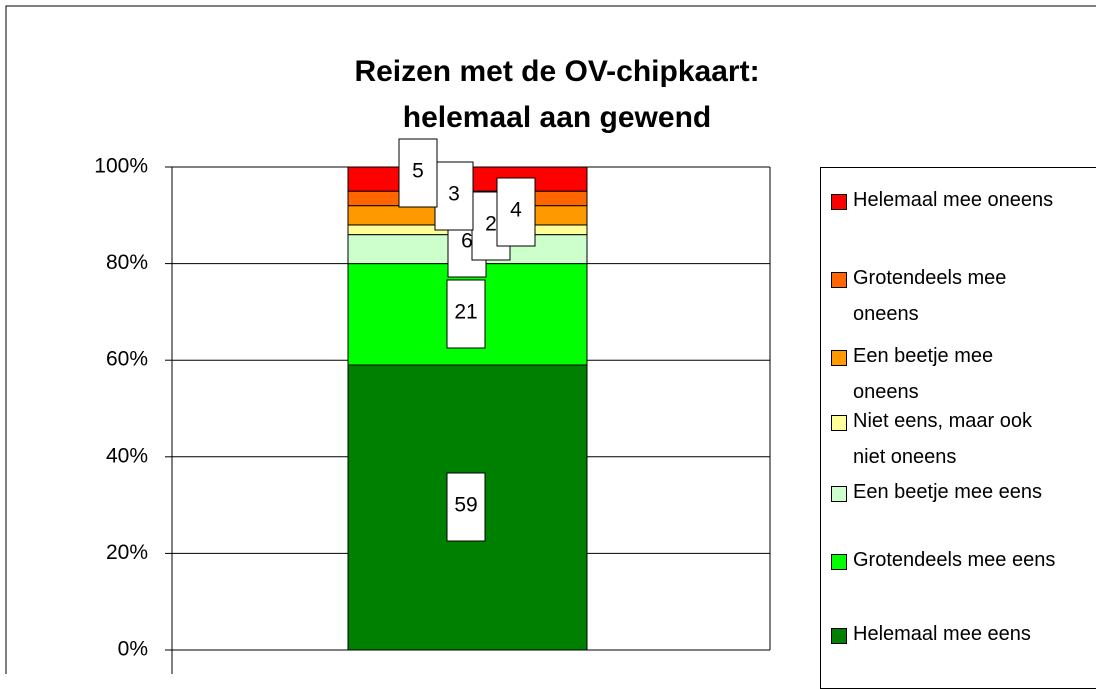  I want to click on legend-item: Helemaal mee eens, so click(944, 634).